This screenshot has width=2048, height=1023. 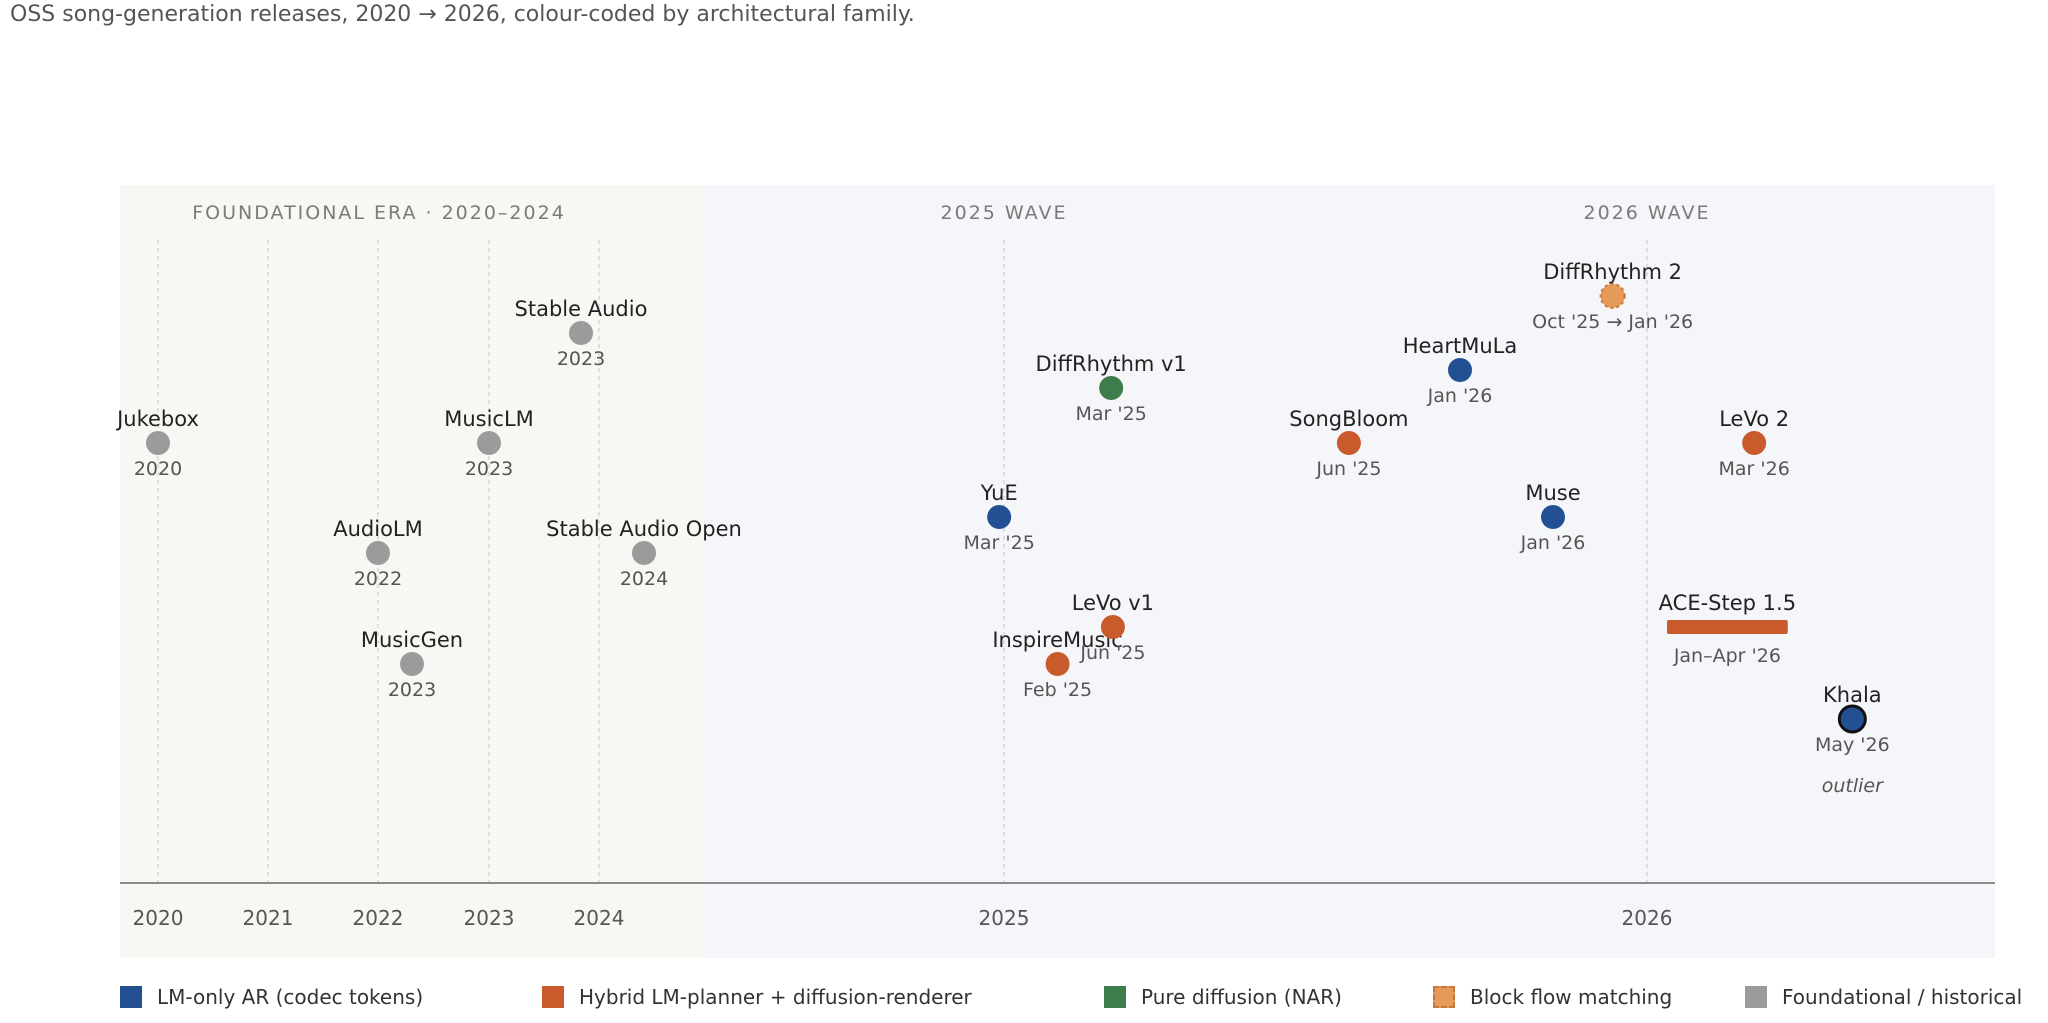 I want to click on point-musicgen, so click(x=412, y=664).